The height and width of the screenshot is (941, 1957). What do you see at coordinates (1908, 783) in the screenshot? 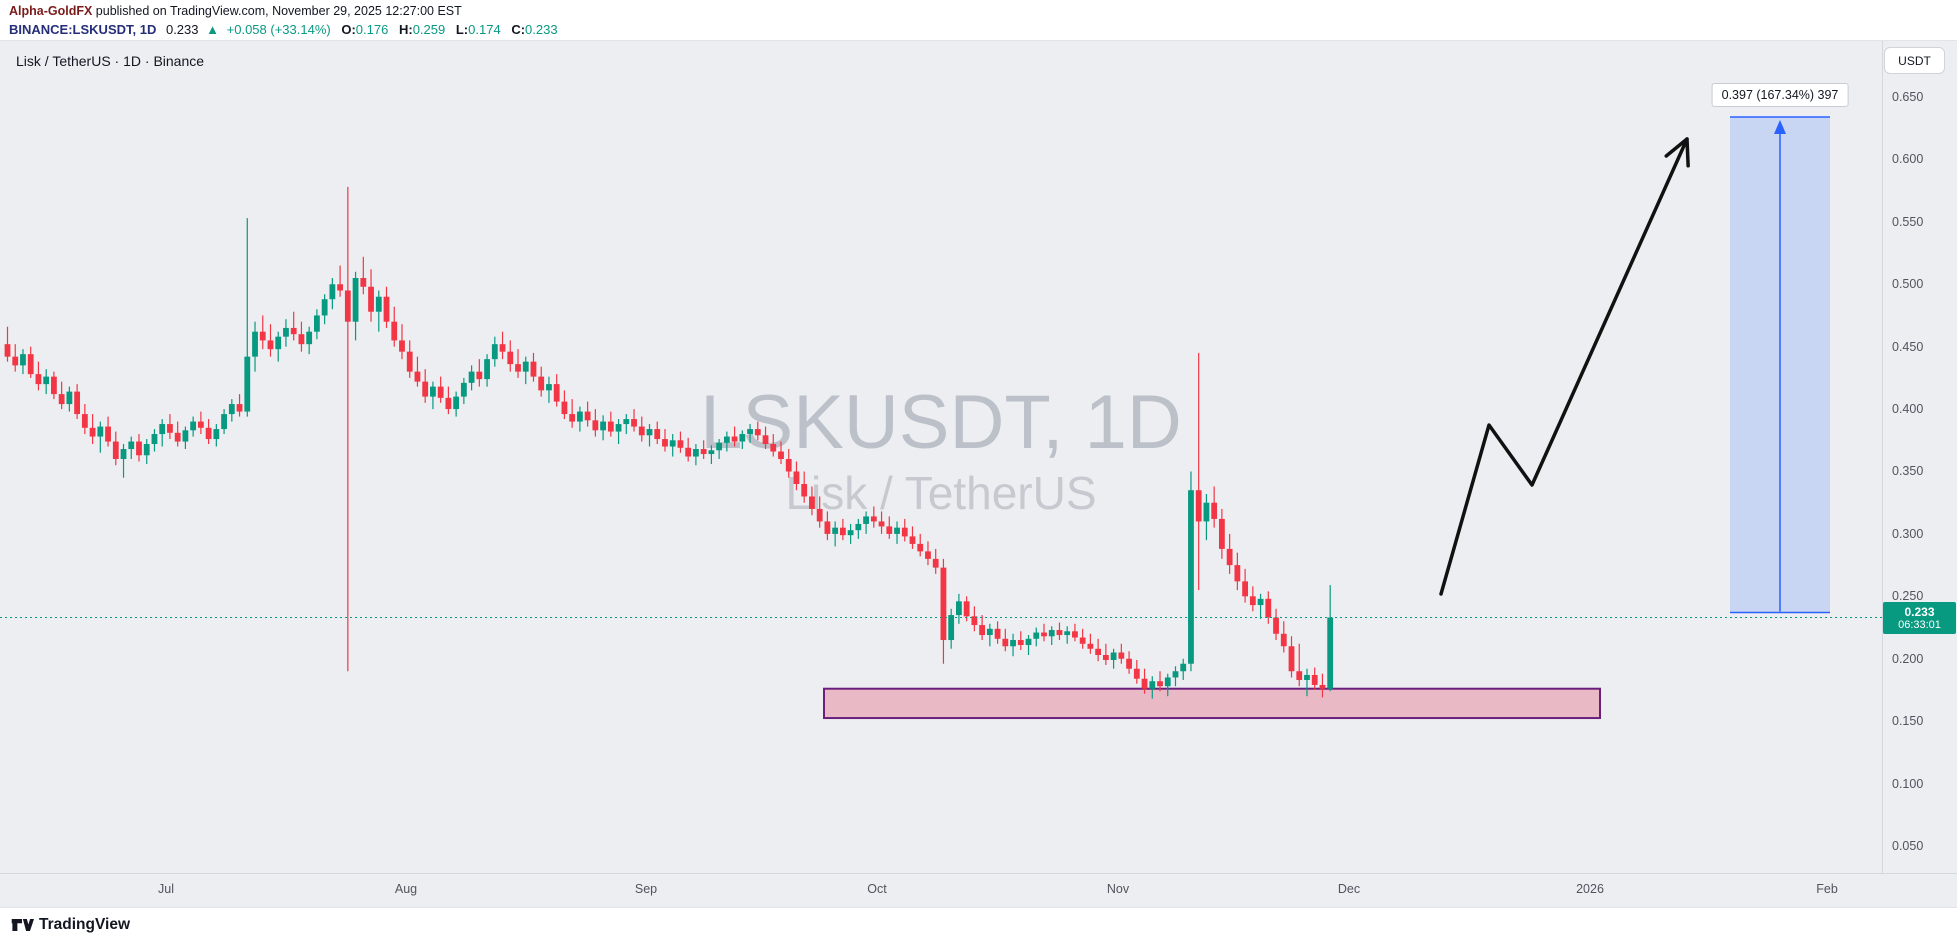
I see `price-tick: 0.100` at bounding box center [1908, 783].